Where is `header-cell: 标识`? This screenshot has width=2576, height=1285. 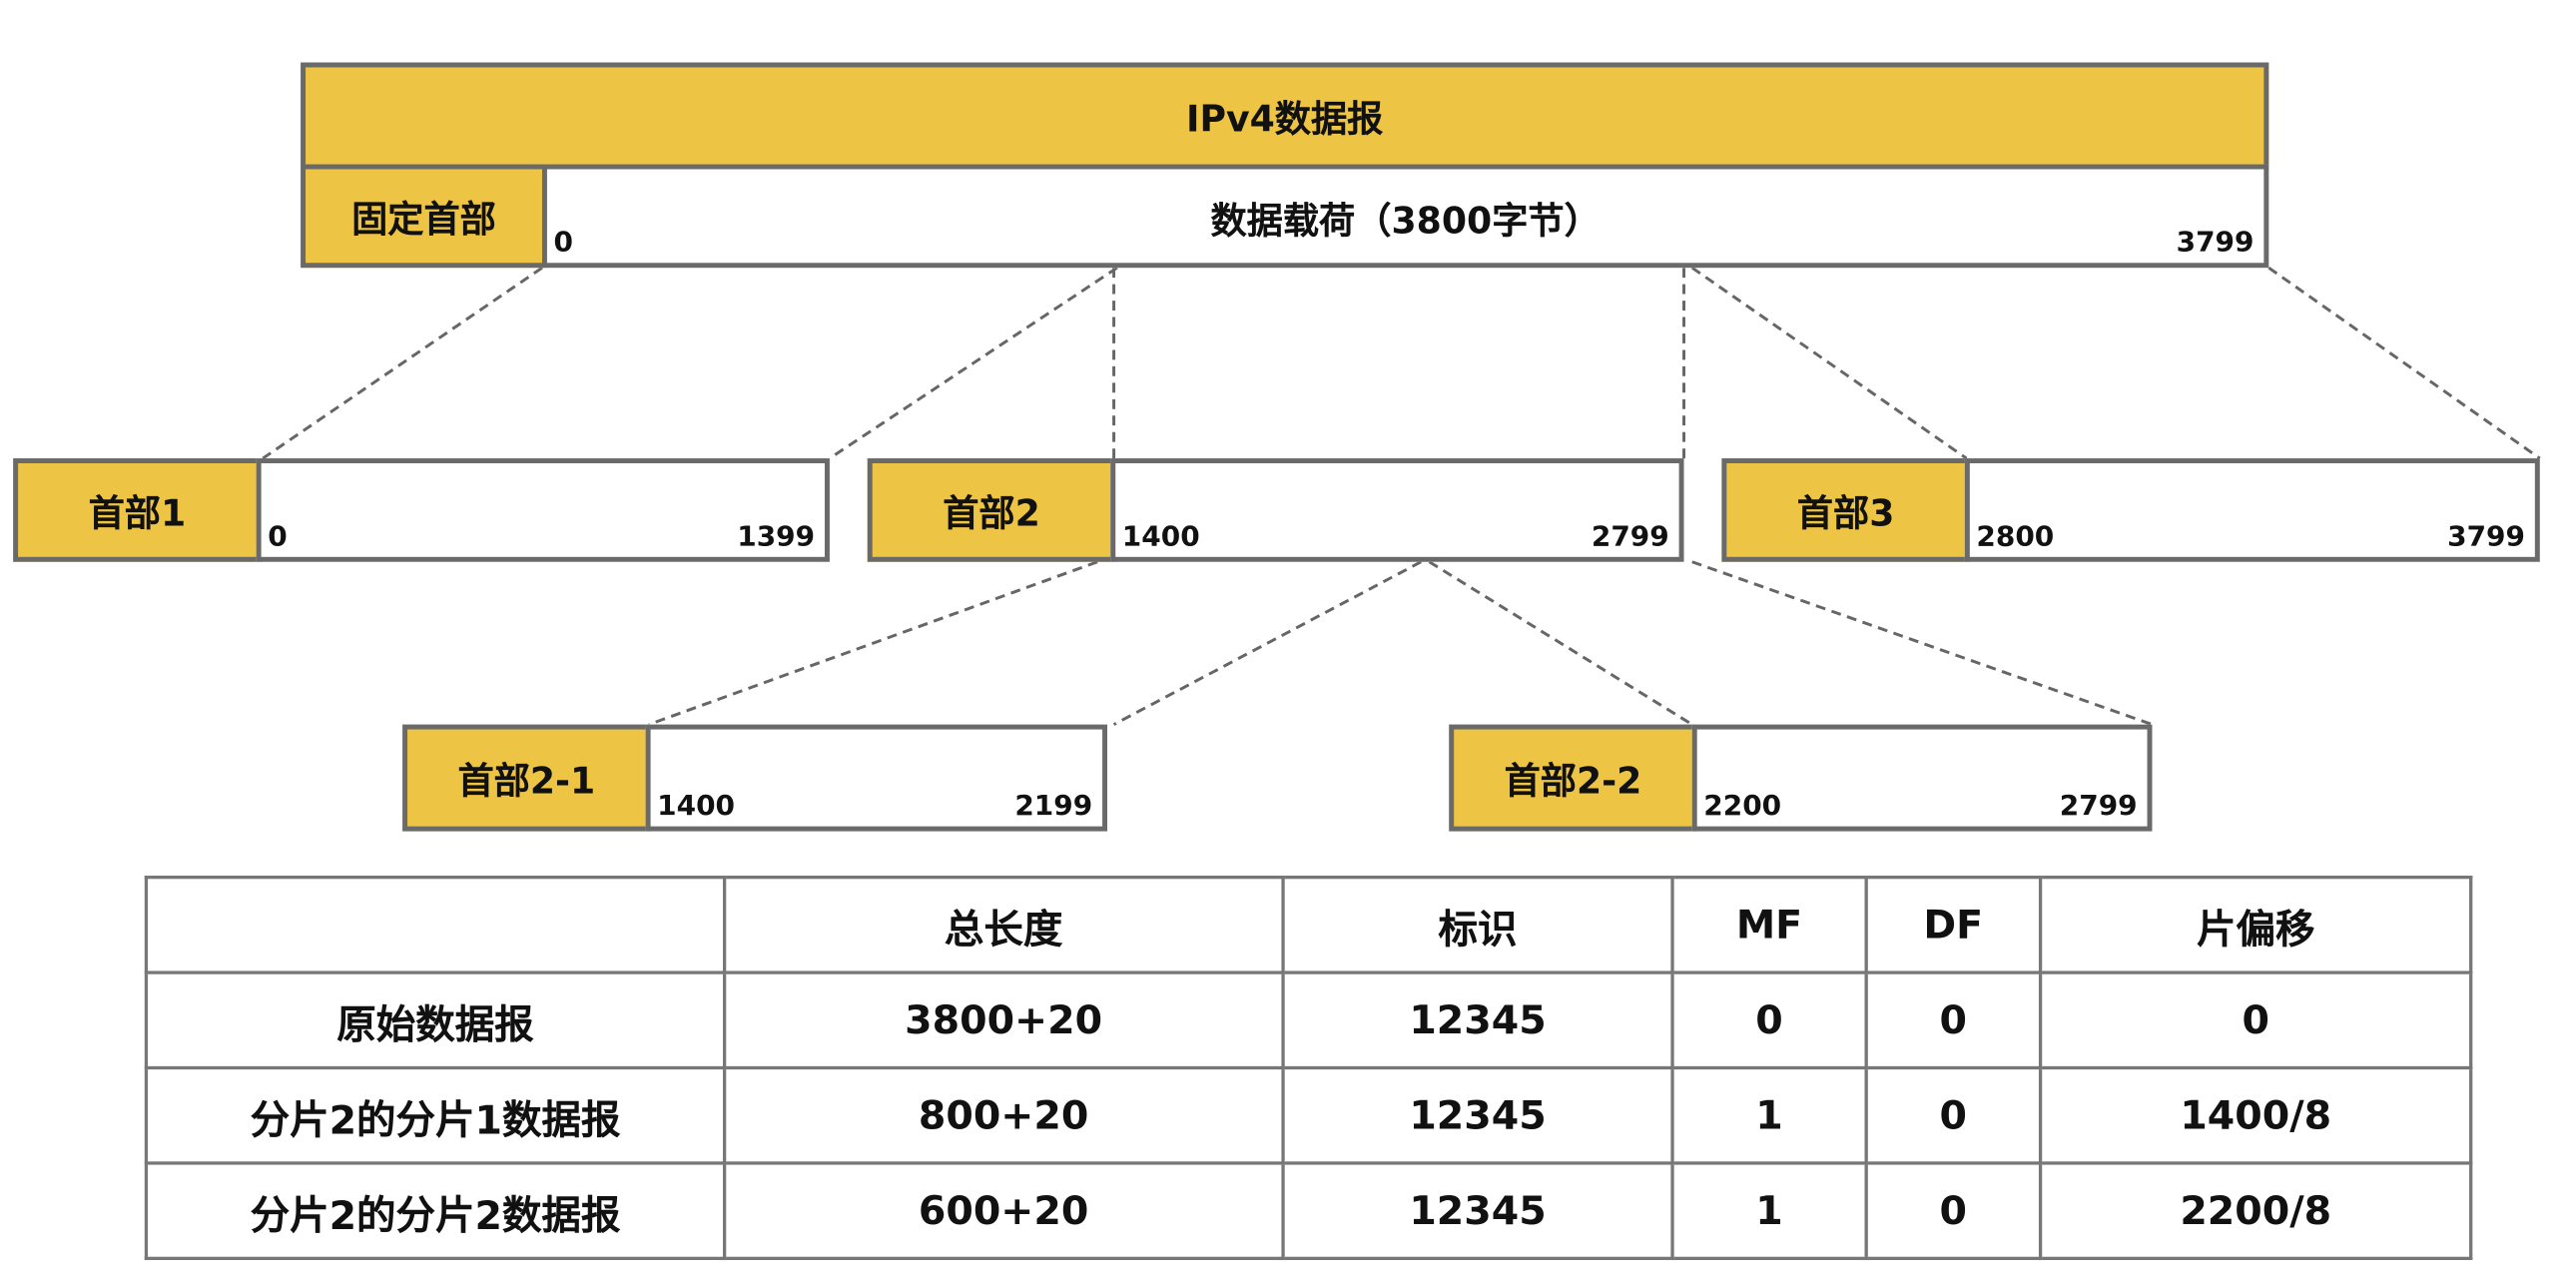
header-cell: 标识 is located at coordinates (1477, 924).